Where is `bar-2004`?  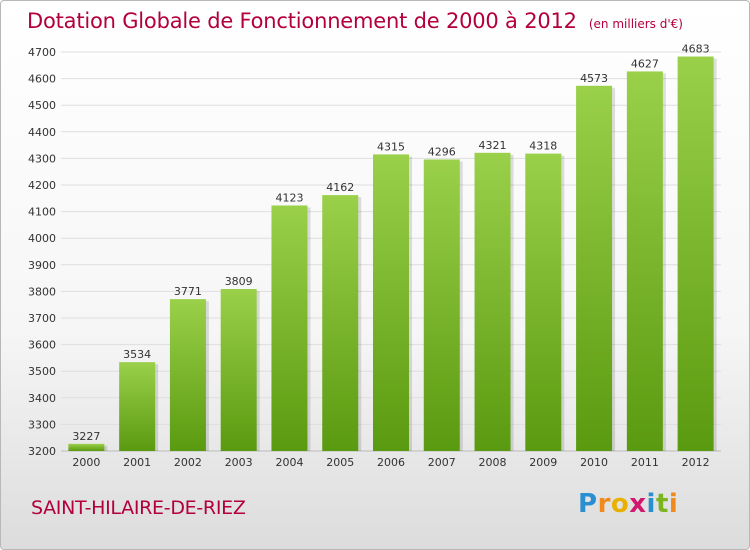 bar-2004 is located at coordinates (289, 328).